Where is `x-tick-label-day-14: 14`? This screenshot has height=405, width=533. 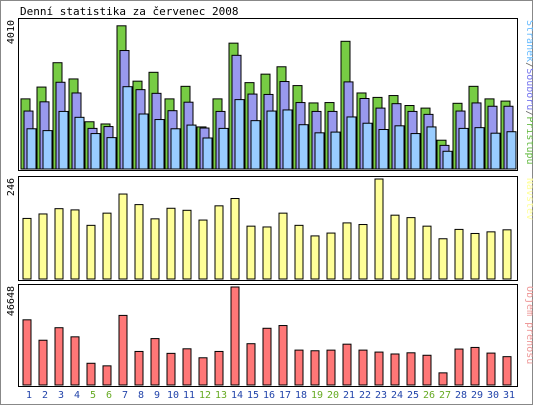
x-tick-label-day-14: 14 is located at coordinates (237, 395).